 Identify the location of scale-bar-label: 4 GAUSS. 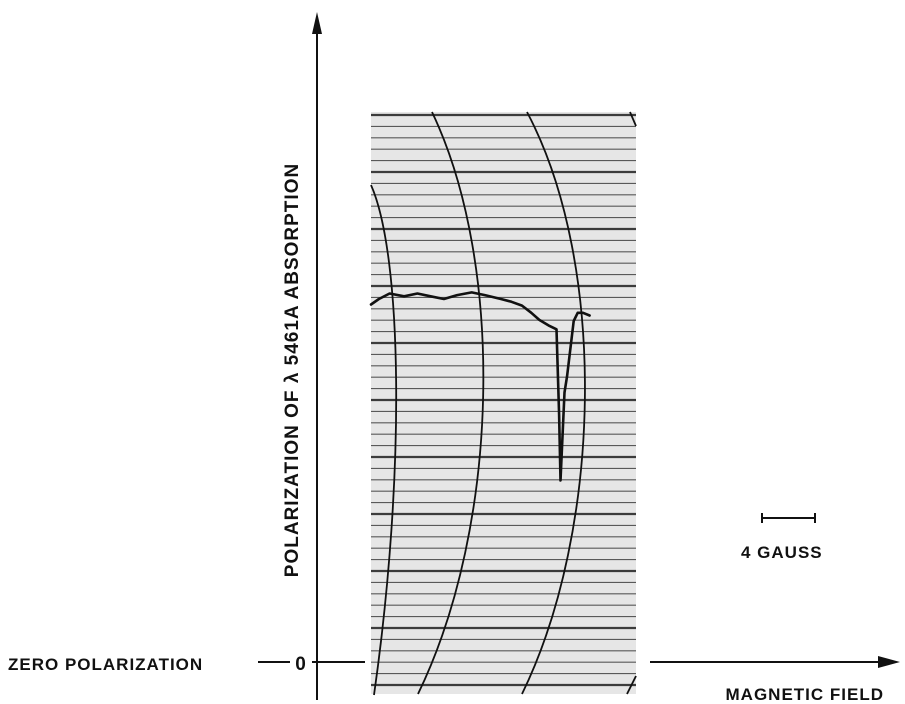
(782, 552).